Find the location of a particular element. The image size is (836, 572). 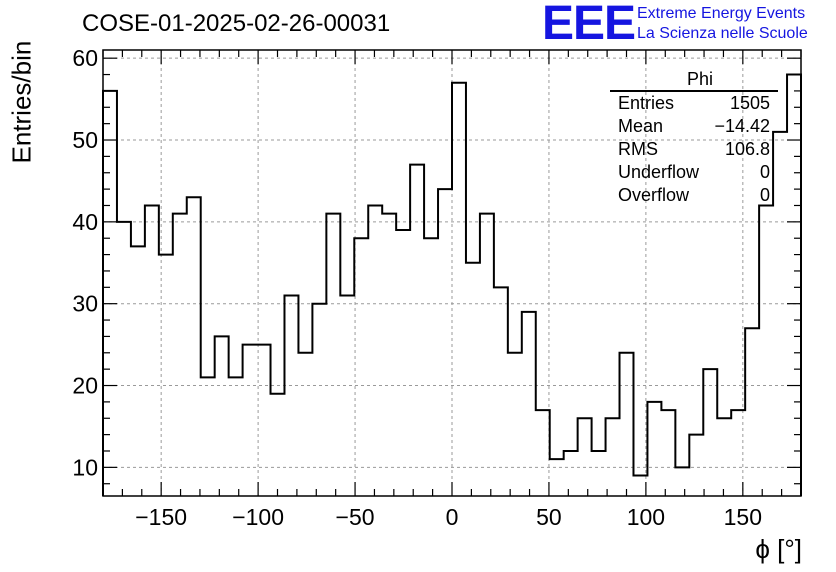

stats-label: Mean is located at coordinates (641, 126).